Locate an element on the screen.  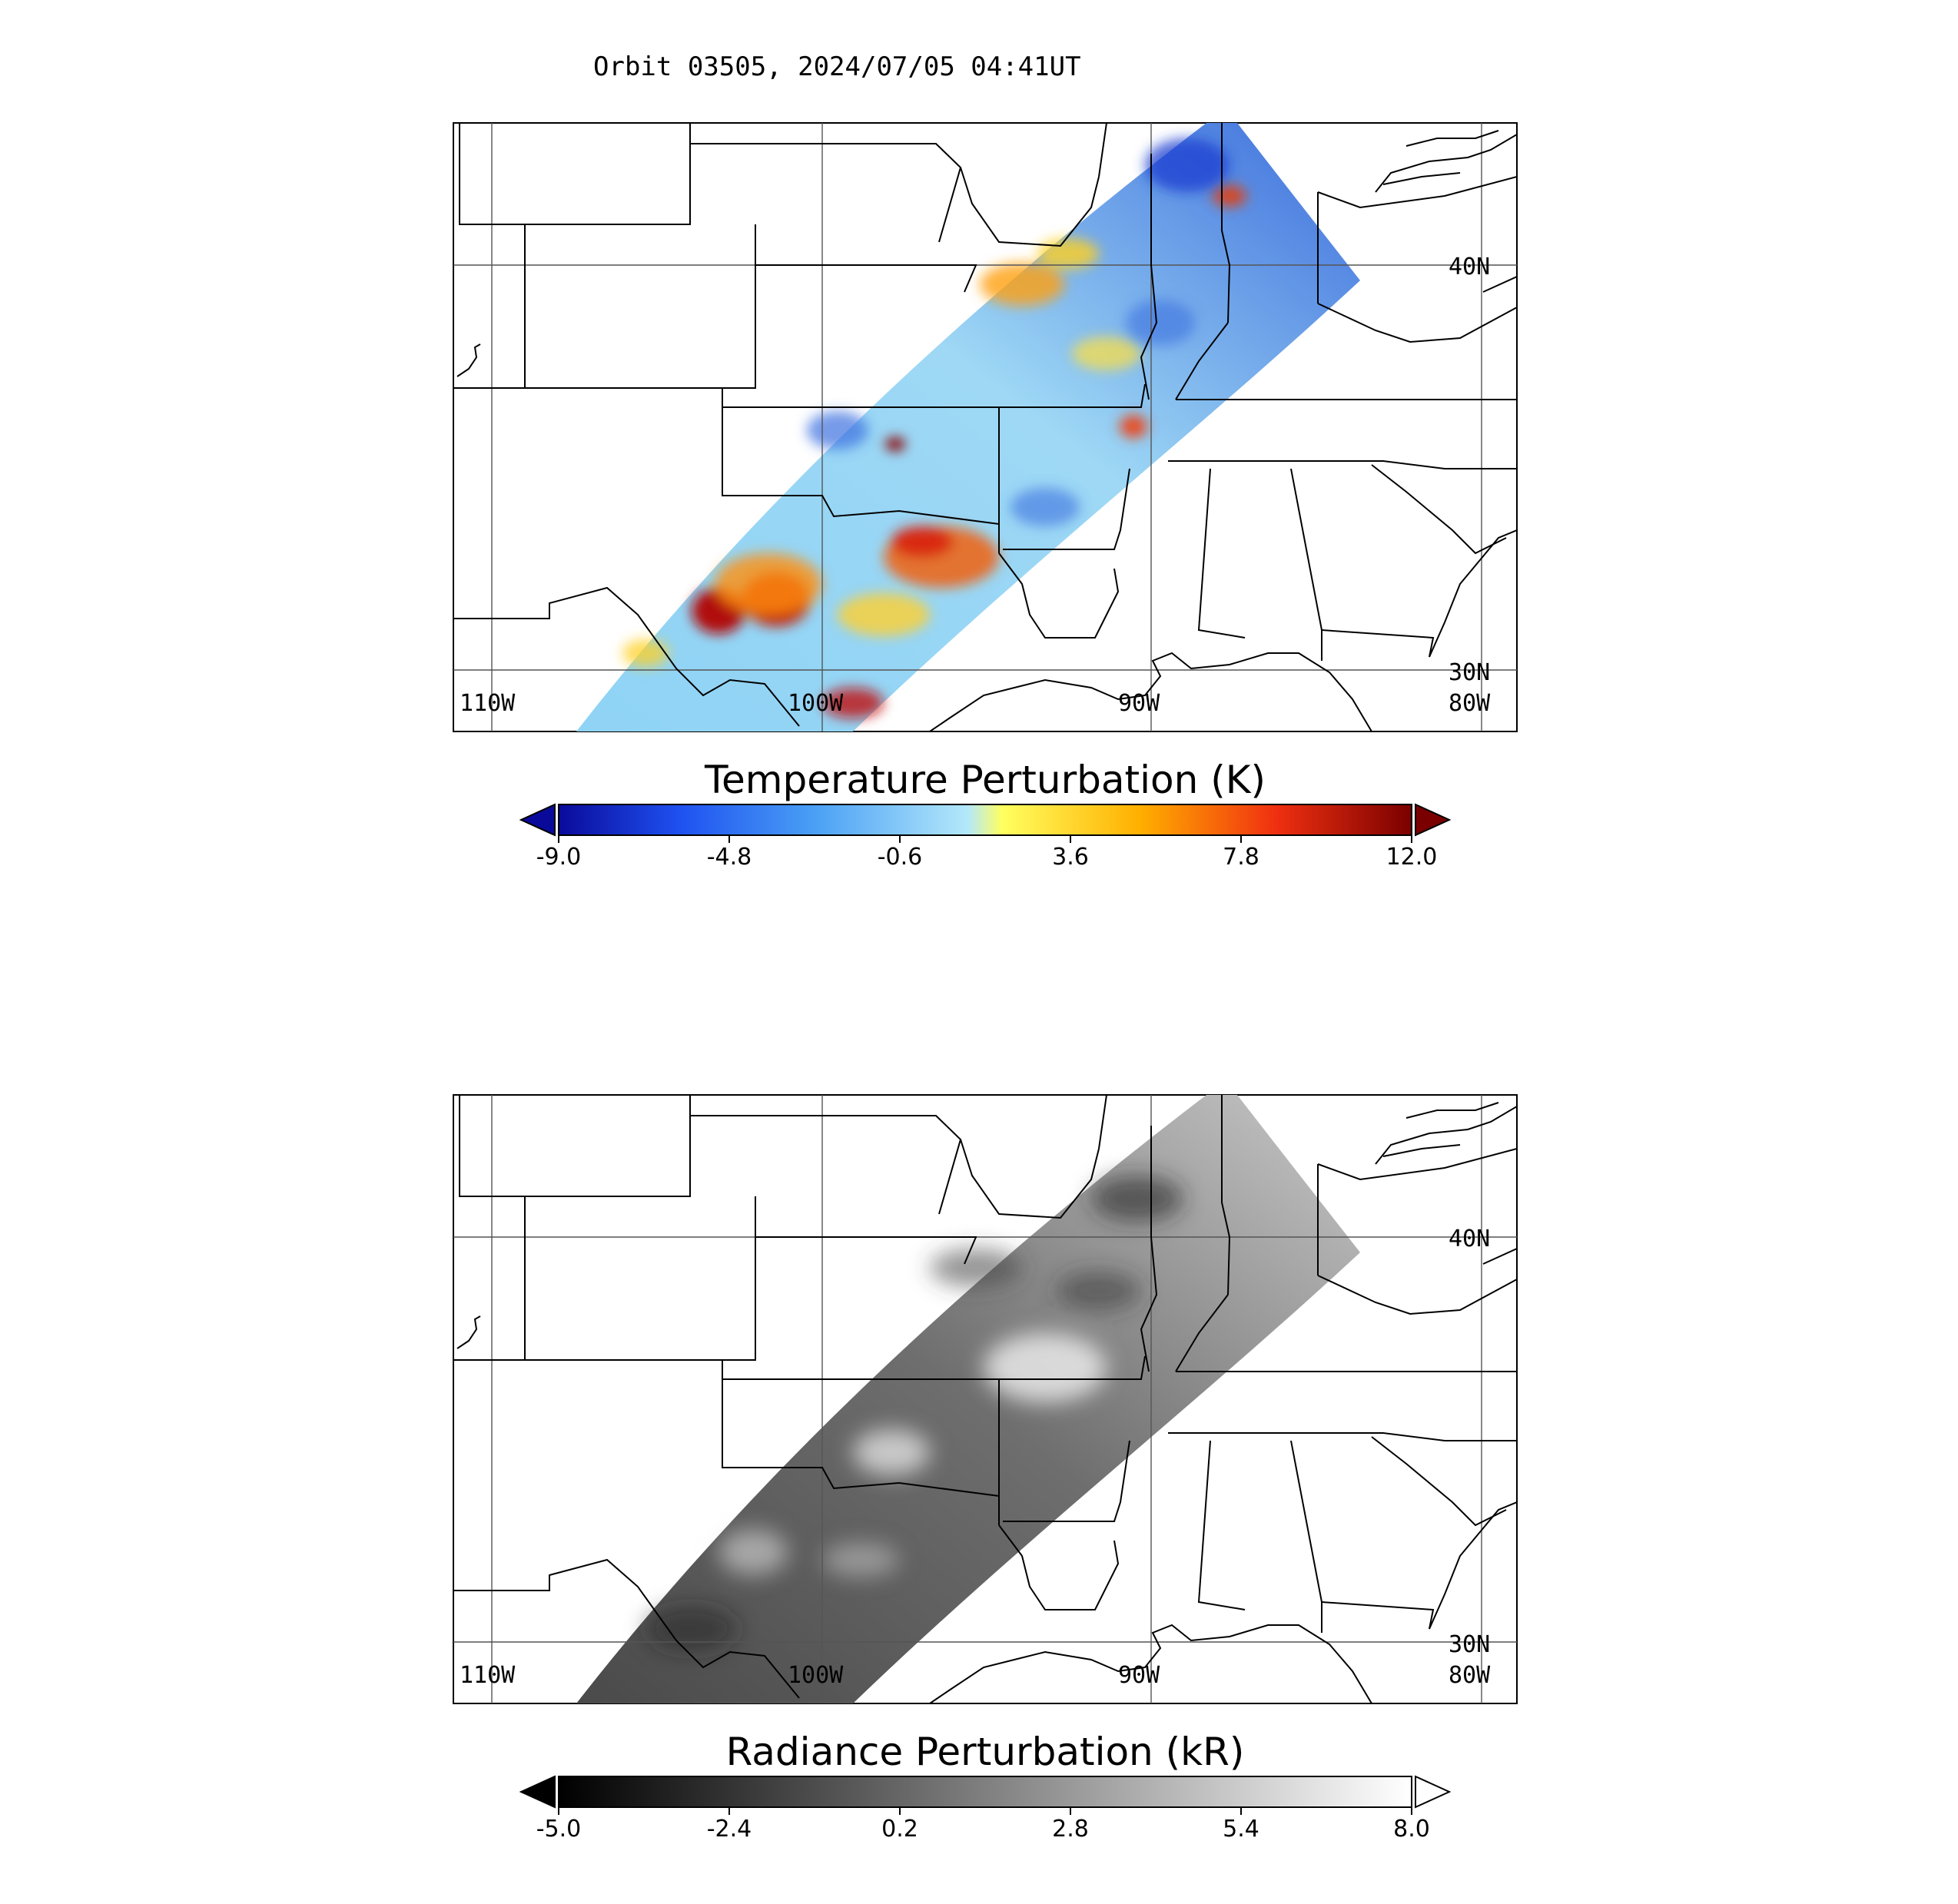
colorbar-tick: 2.8 is located at coordinates (1070, 1830).